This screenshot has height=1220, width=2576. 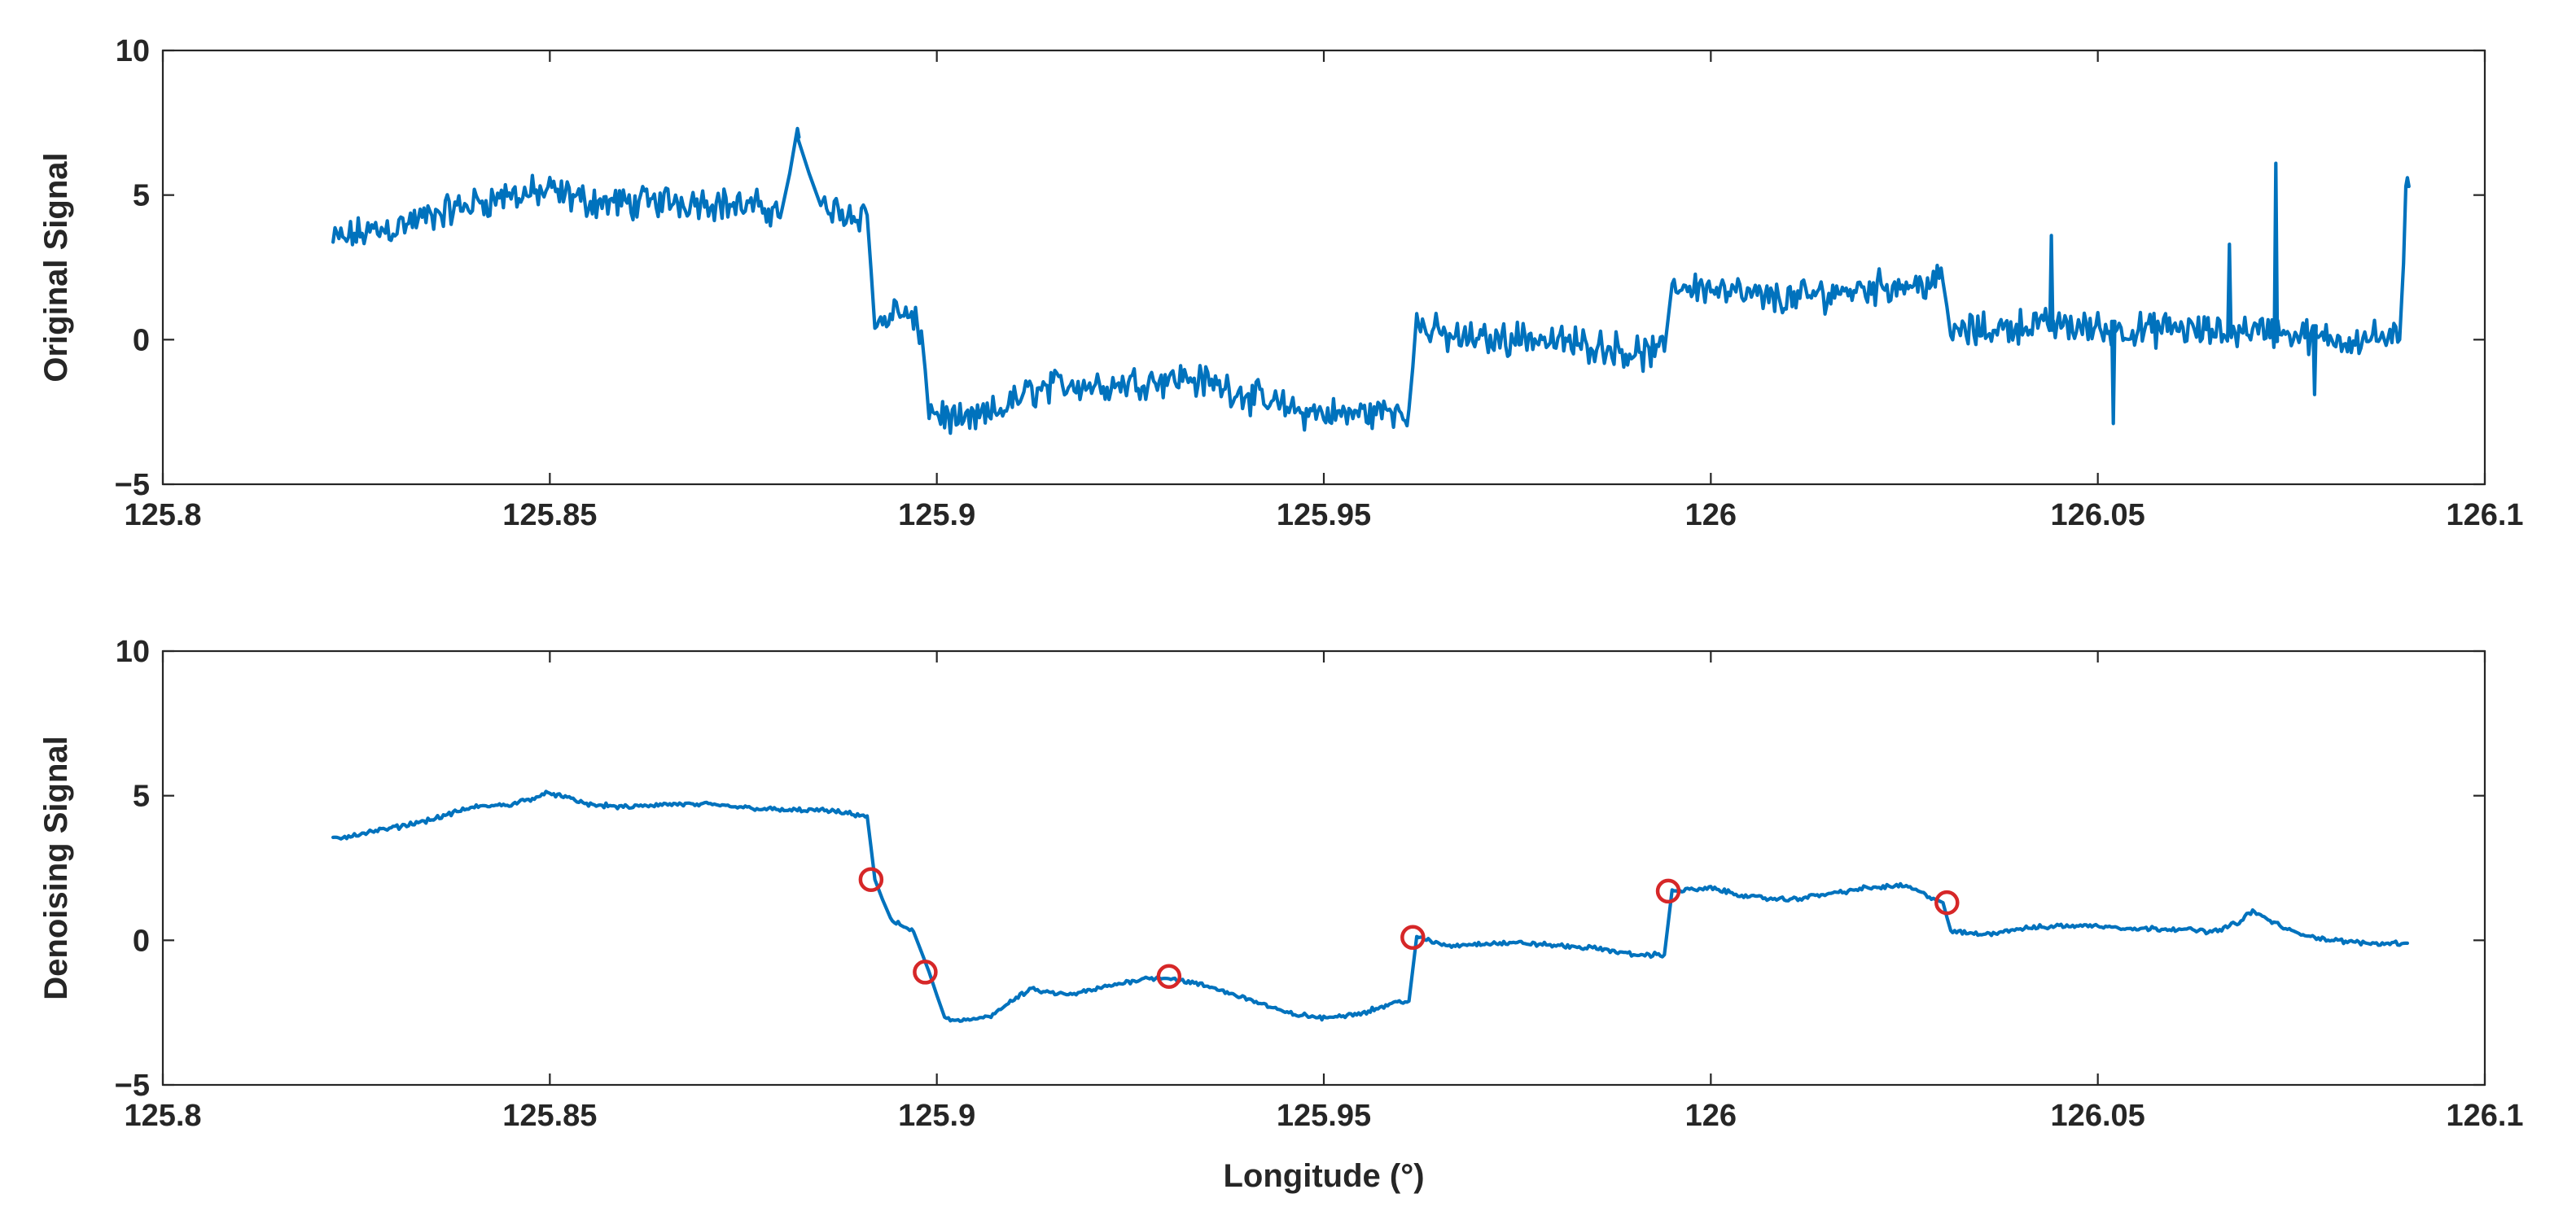 I want to click on x-axis-title: Longitude (°), so click(x=1323, y=1176).